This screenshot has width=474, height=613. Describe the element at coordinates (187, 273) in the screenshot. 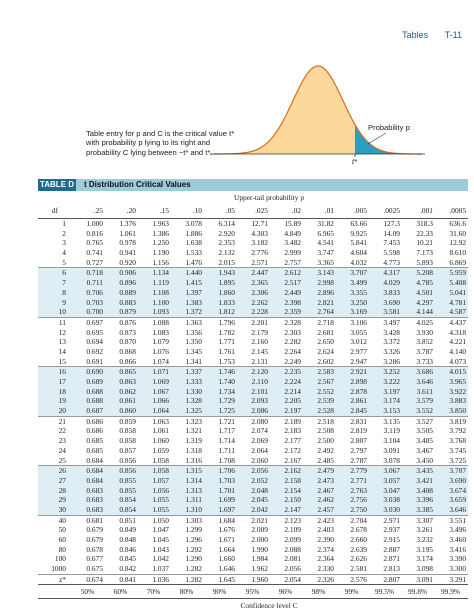

I see `value-cell: 1.440` at that location.